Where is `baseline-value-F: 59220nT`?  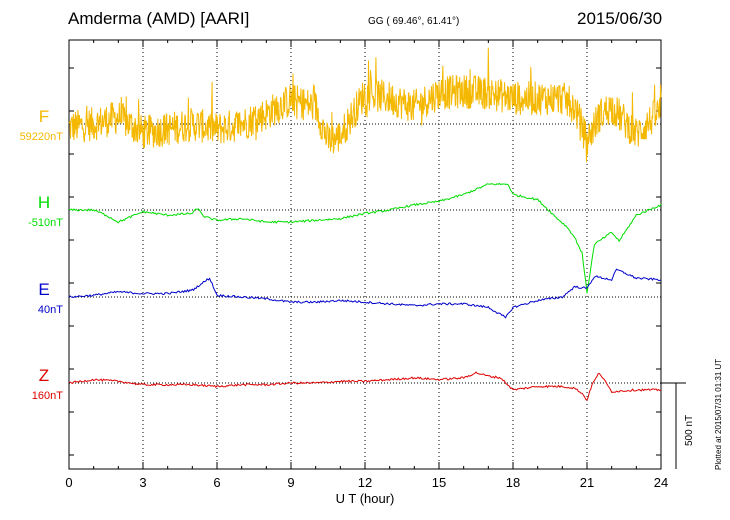 baseline-value-F: 59220nT is located at coordinates (42, 137).